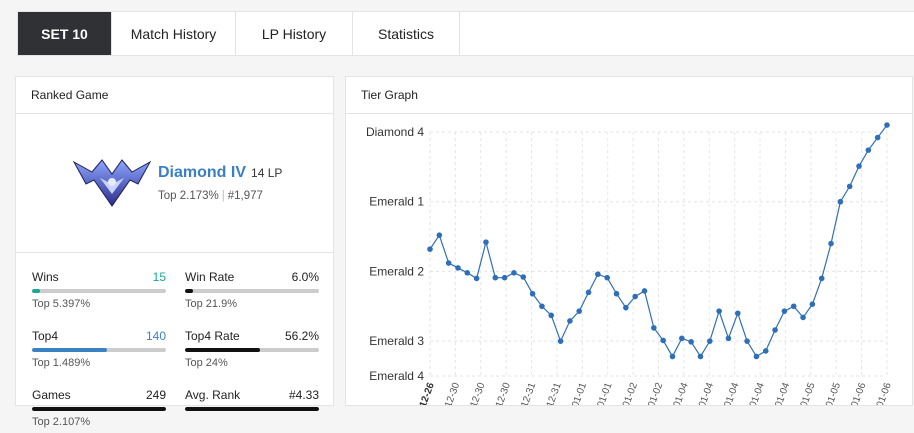  I want to click on x-tick-label: 01-02, so click(630, 393).